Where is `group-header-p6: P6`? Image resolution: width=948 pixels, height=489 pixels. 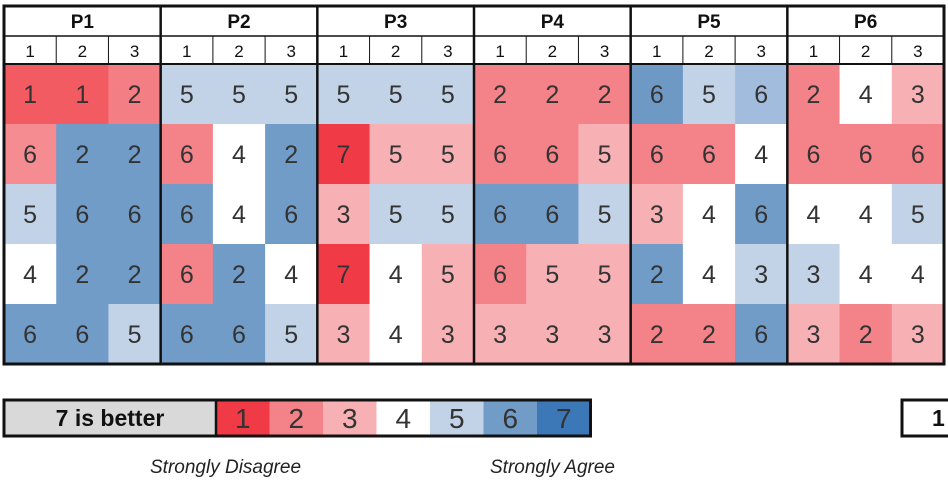
group-header-p6: P6 is located at coordinates (865, 22).